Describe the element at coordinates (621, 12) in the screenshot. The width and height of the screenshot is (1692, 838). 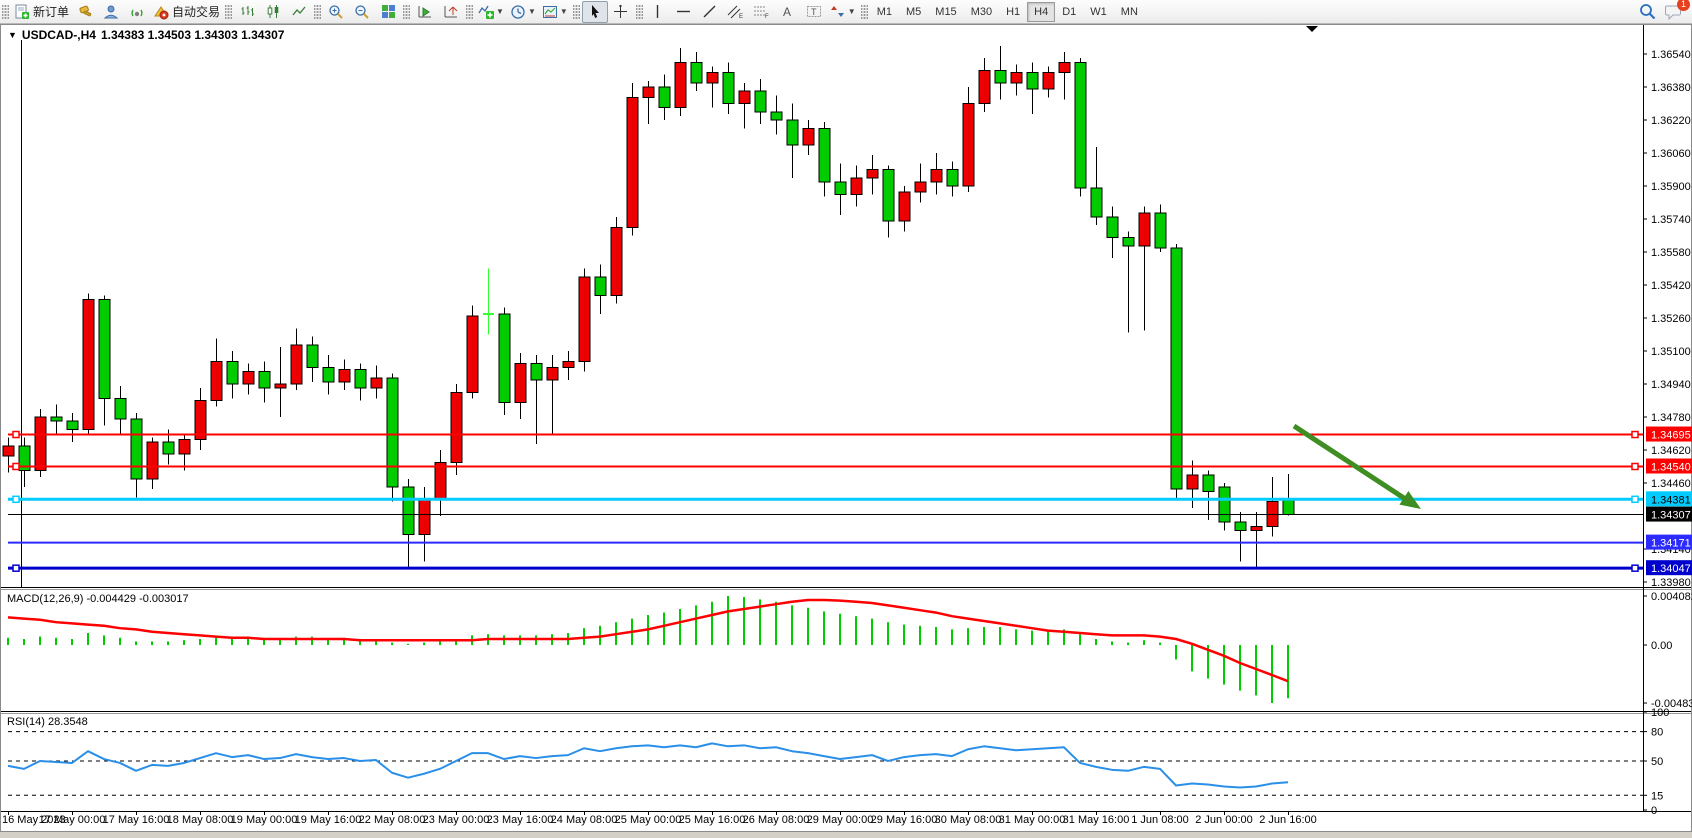
I see `crosshair-tool-button` at that location.